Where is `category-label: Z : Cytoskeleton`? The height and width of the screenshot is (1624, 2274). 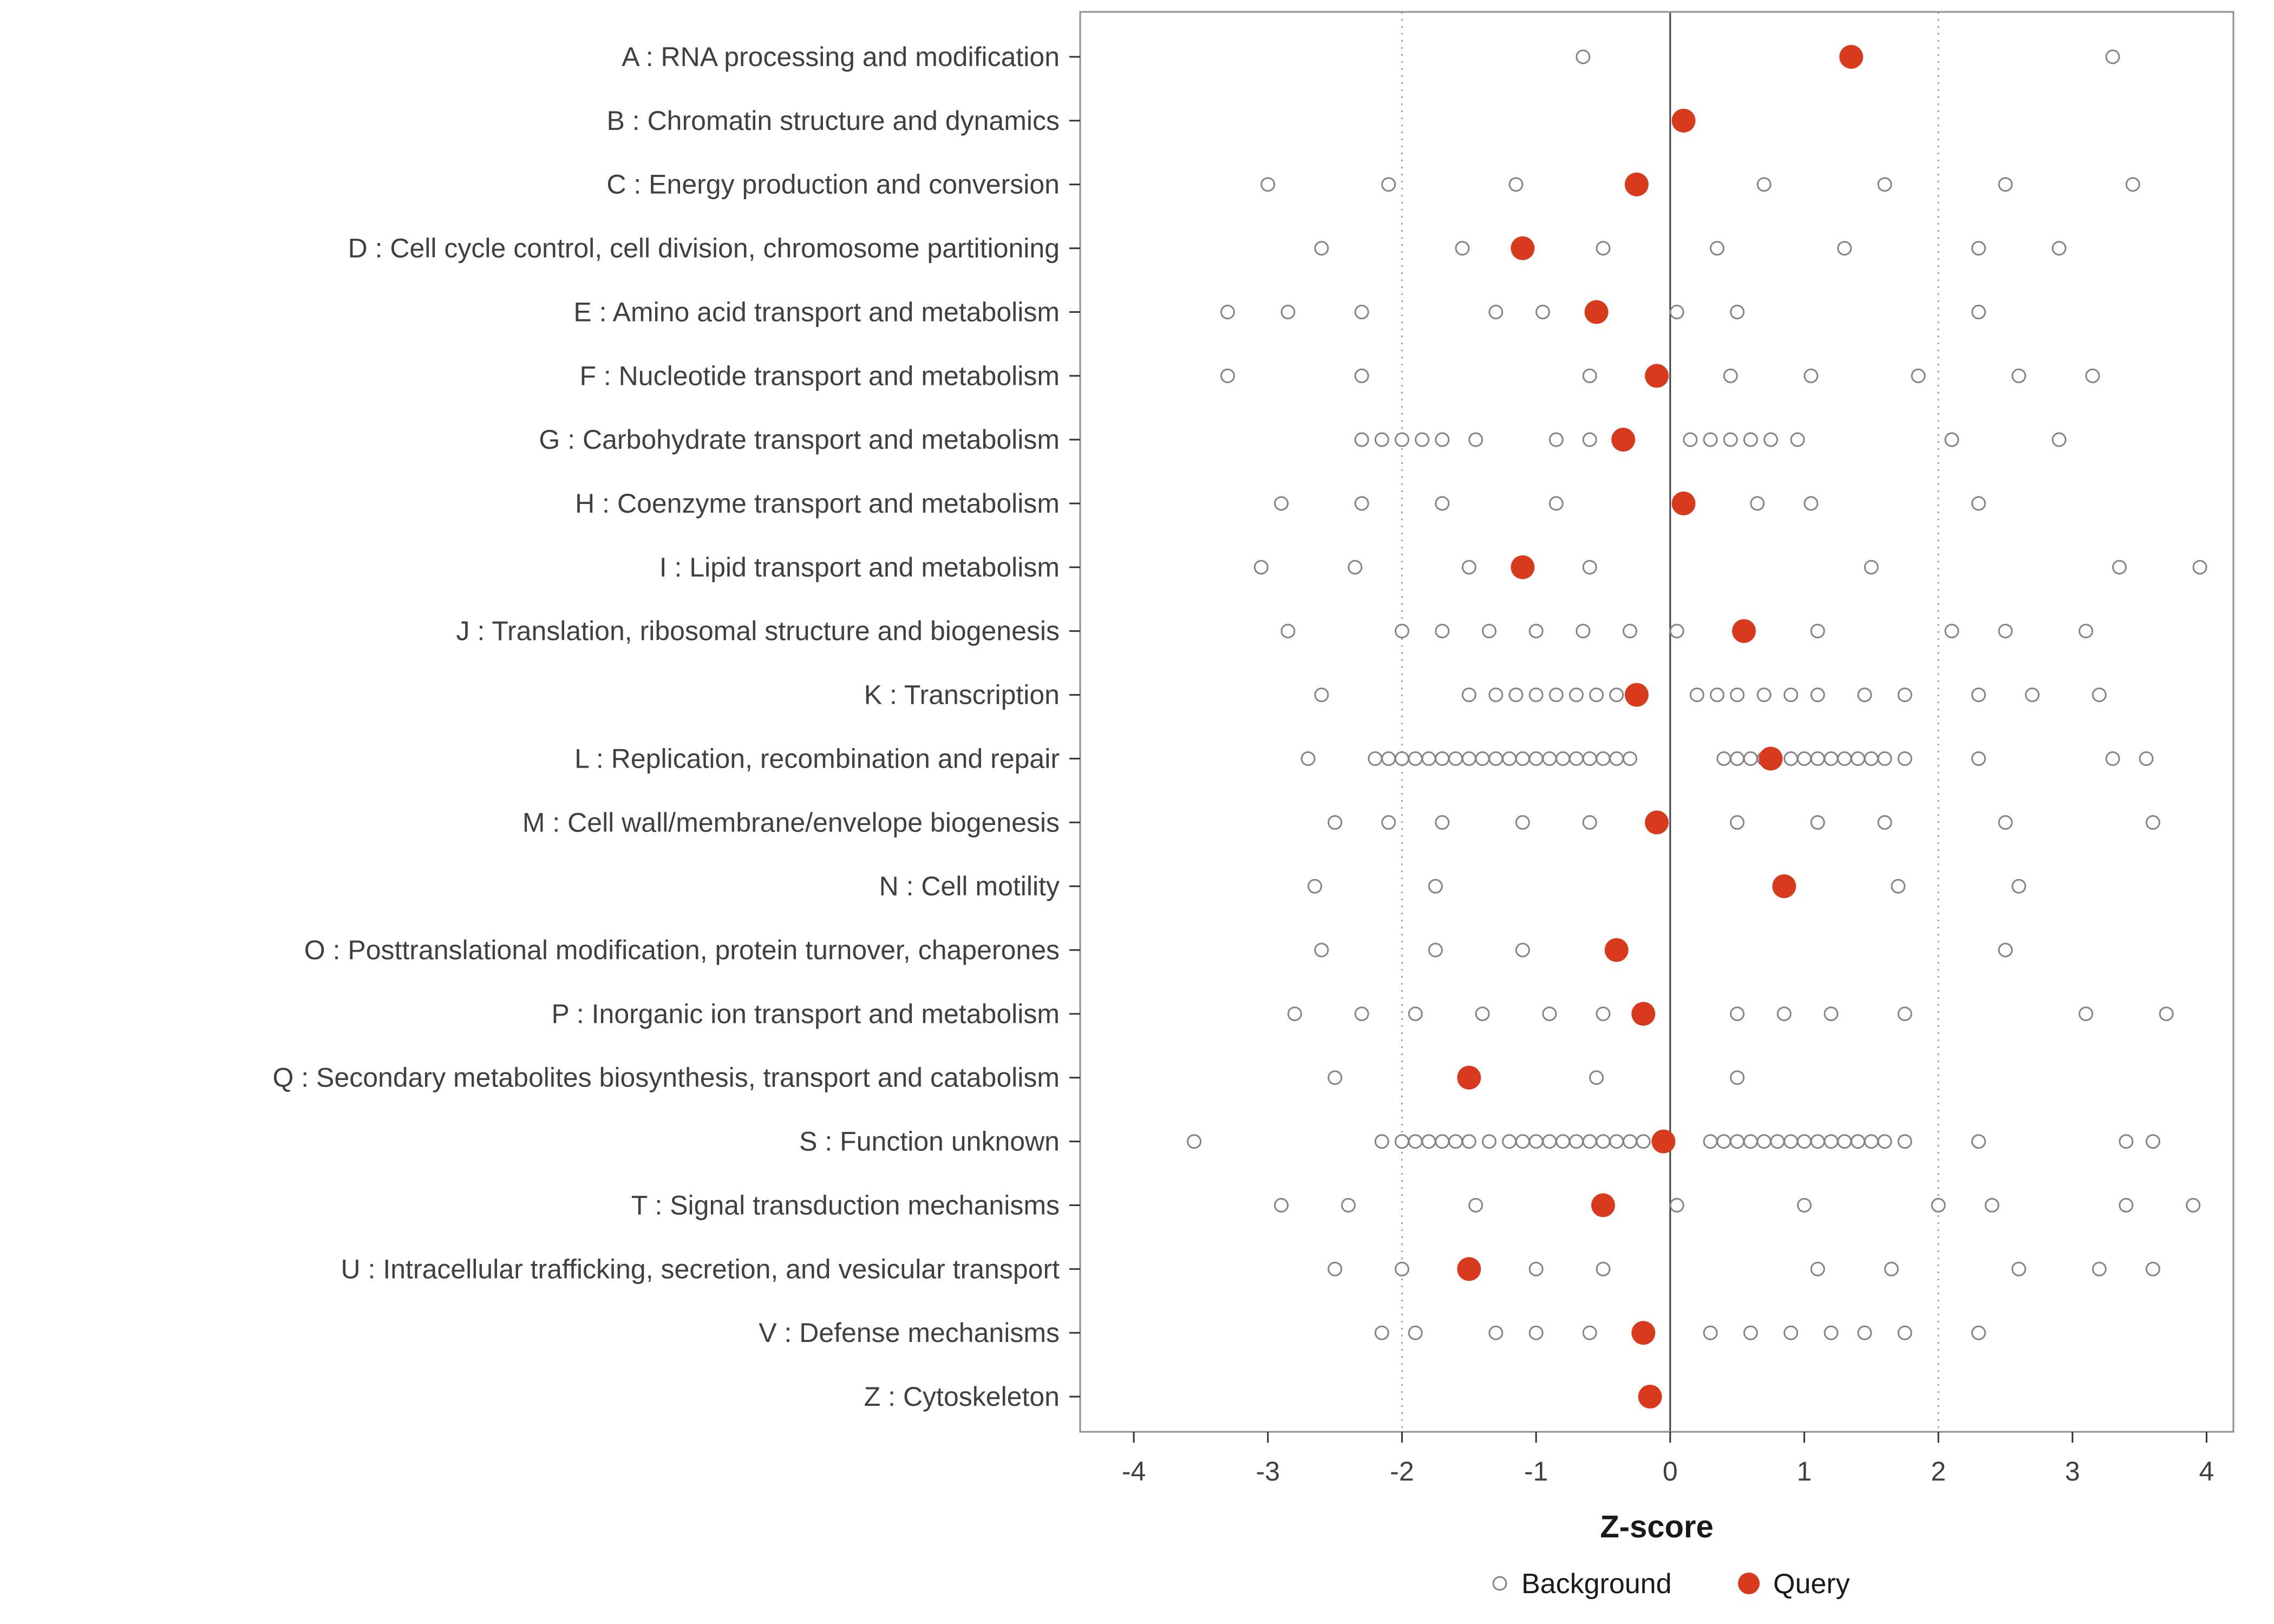 category-label: Z : Cytoskeleton is located at coordinates (962, 1397).